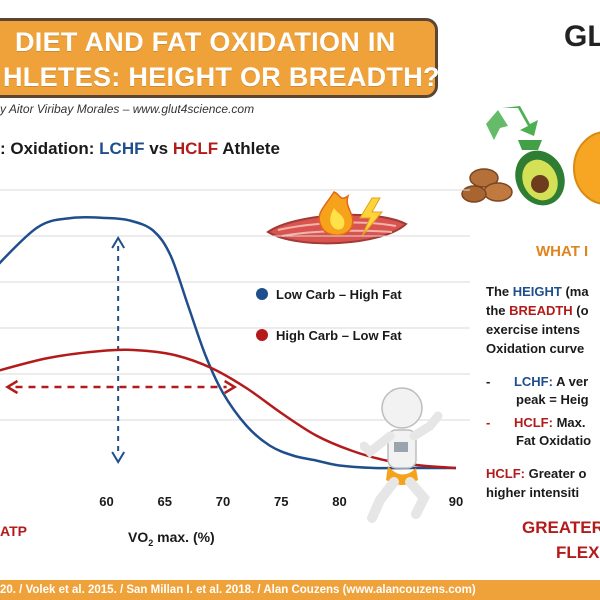  What do you see at coordinates (50, 148) in the screenshot?
I see `chart-title-prefix: : Oxidation:` at bounding box center [50, 148].